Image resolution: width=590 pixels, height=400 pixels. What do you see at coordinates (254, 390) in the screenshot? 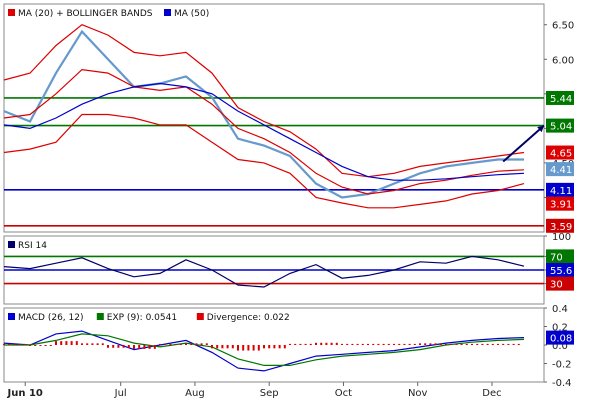
I see `x-axis: Jun 10 Jul Aug Sep Oct Nov Dec` at bounding box center [254, 390].